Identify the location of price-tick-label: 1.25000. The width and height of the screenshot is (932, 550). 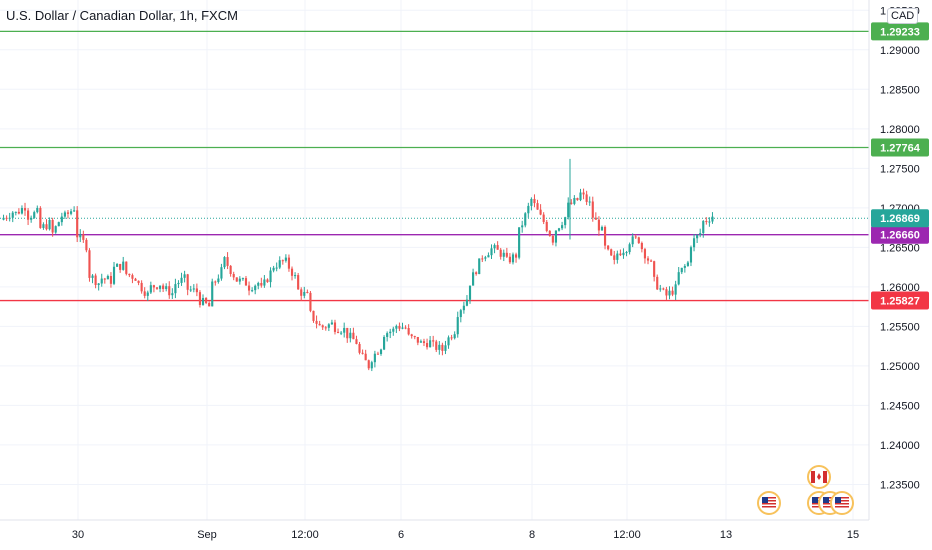
(900, 367).